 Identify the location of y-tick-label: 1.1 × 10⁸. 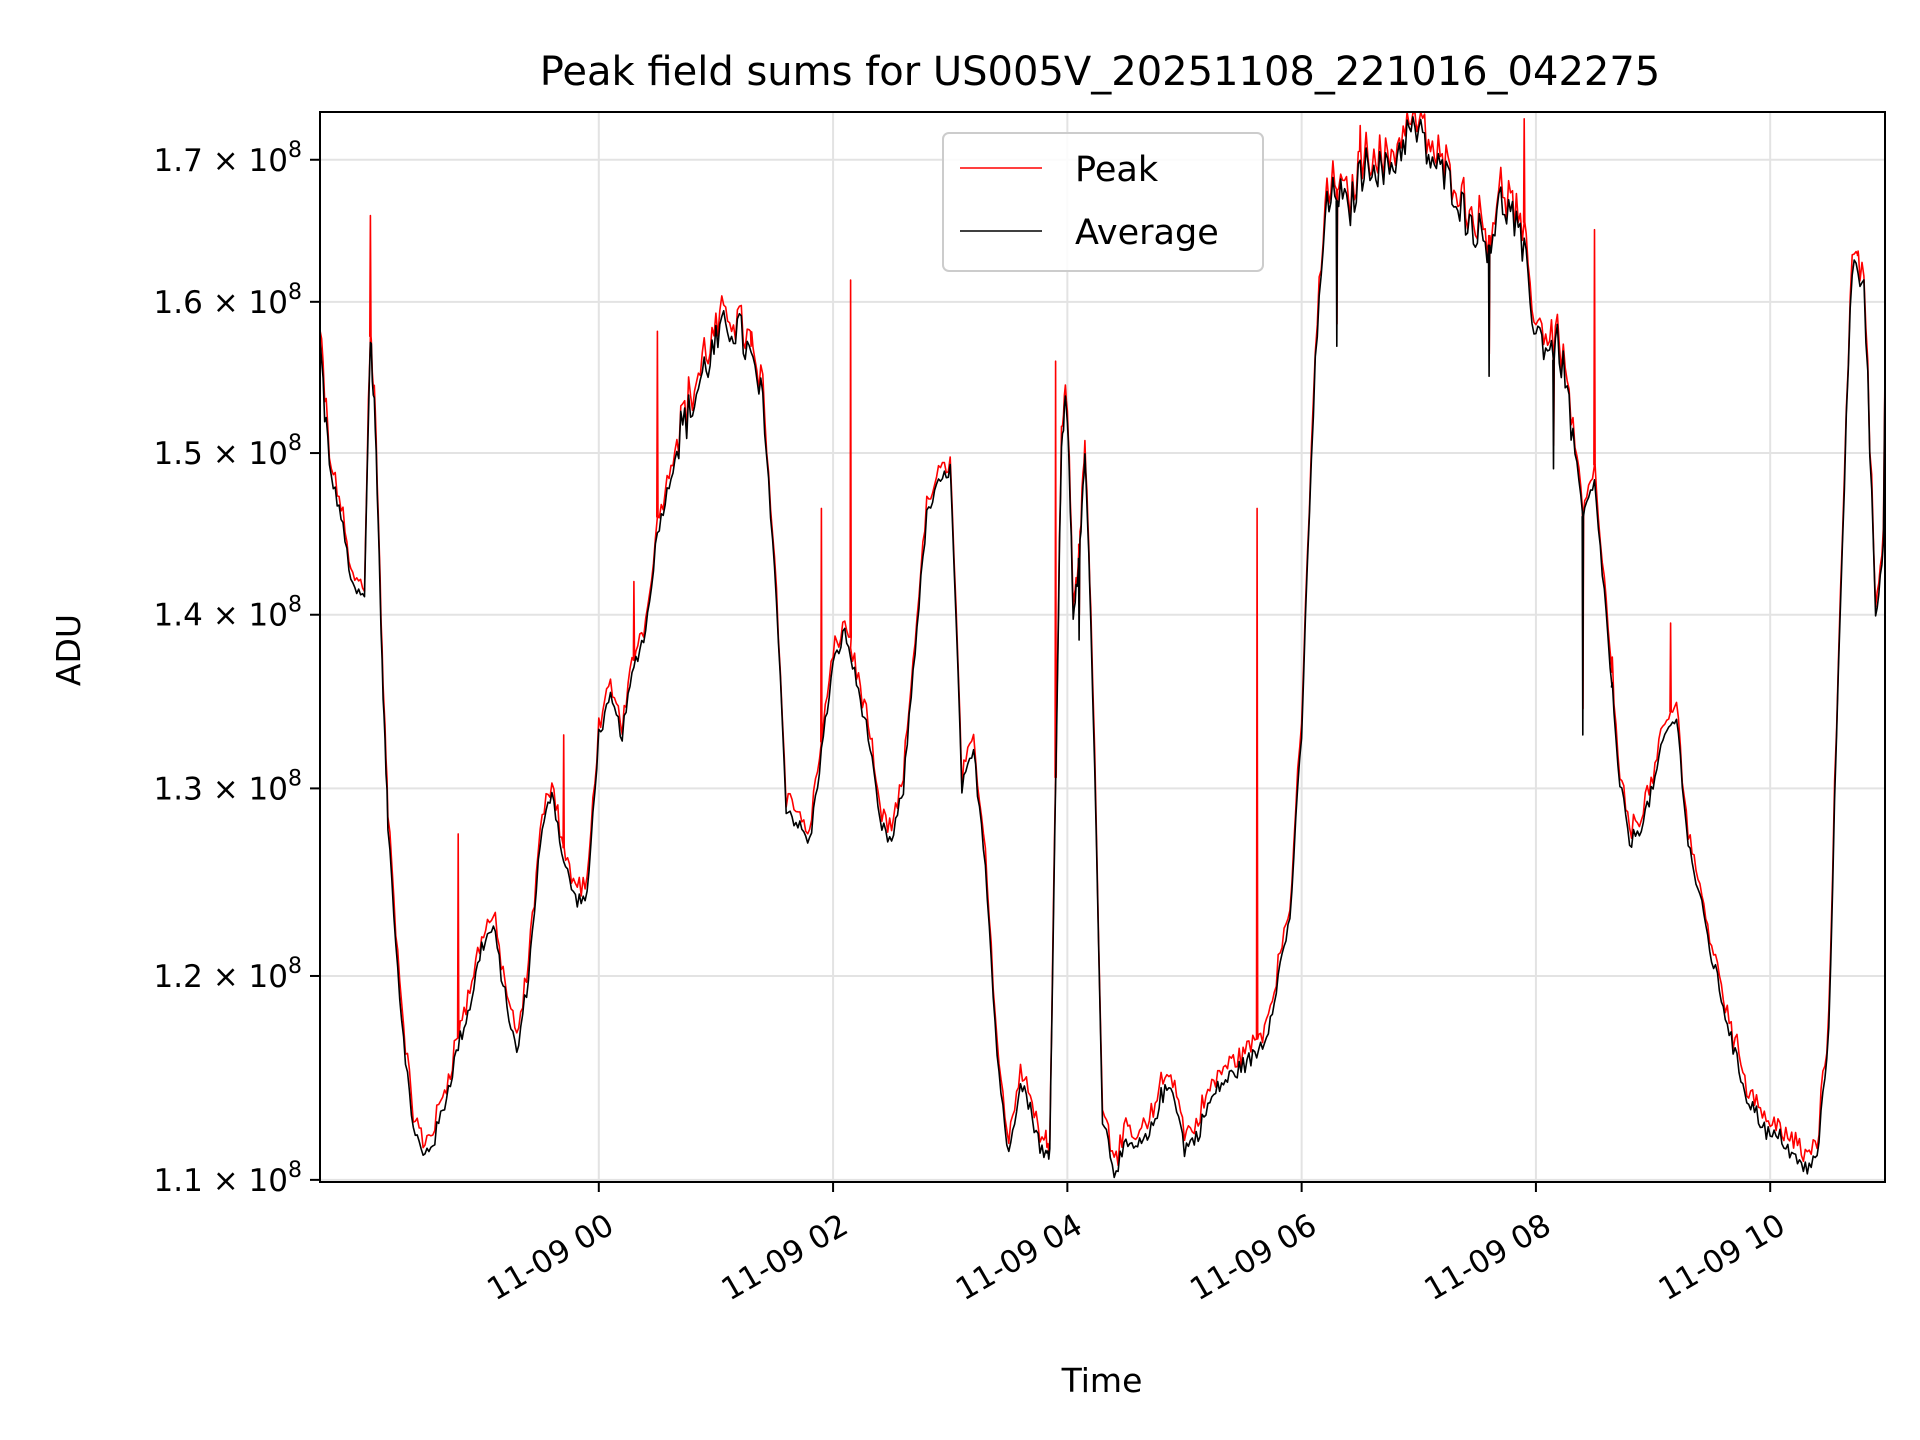
(228, 1178).